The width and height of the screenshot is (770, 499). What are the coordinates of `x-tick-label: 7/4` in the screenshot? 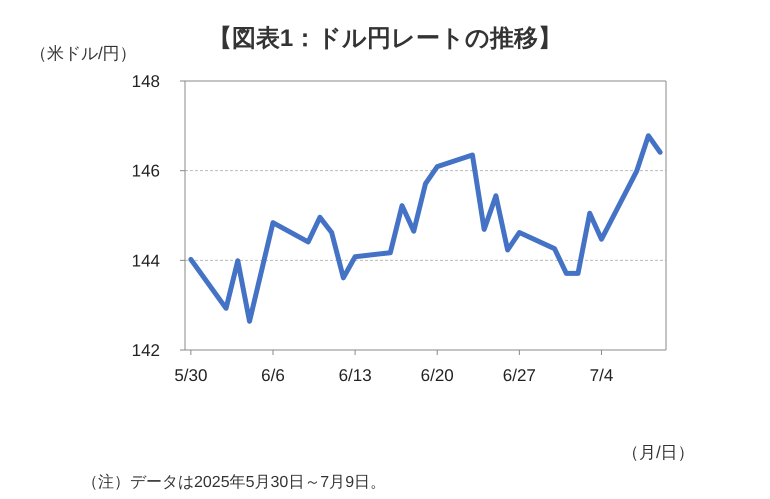 It's located at (602, 376).